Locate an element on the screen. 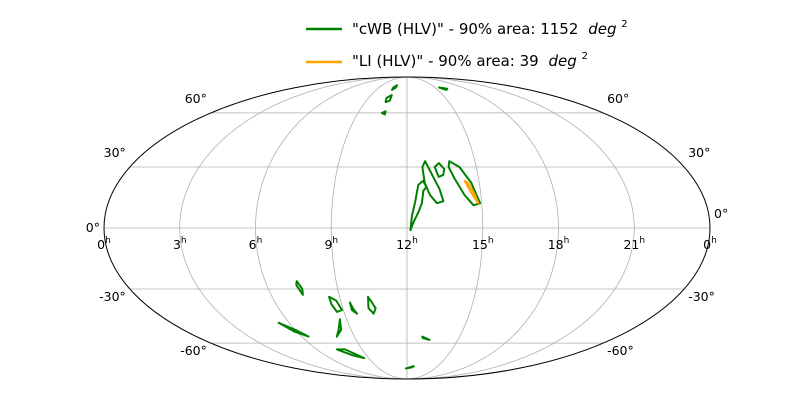  ra-tick-labels: 0h 21h 18h 15h 12h 9h 6h 3h 0h is located at coordinates (407, 244).